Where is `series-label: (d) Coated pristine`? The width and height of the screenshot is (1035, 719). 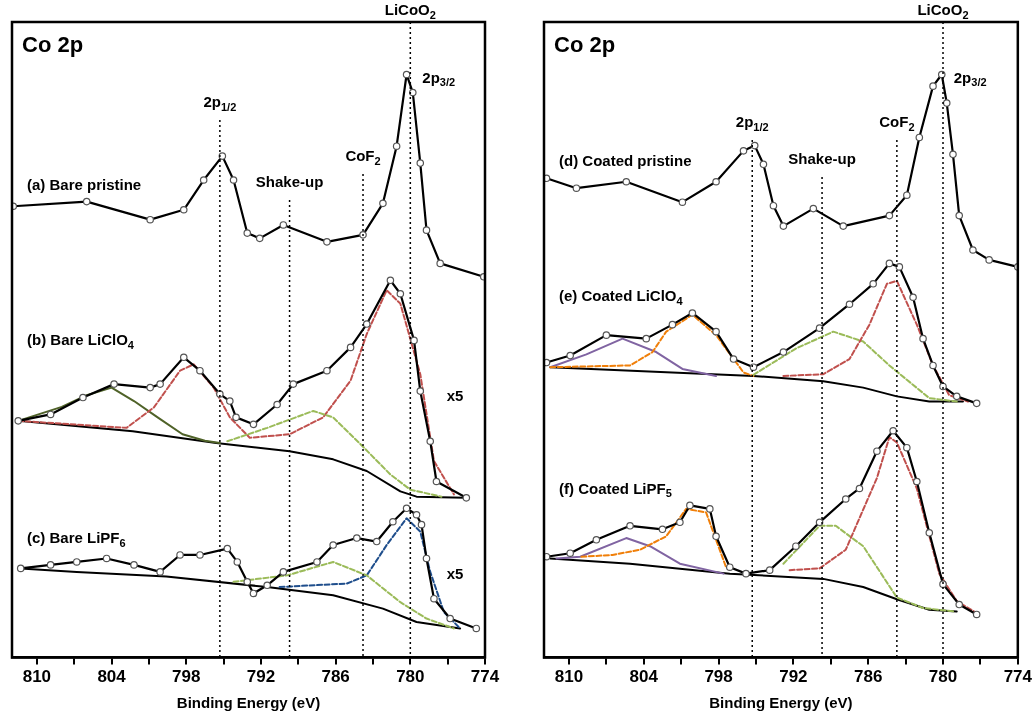 series-label: (d) Coated pristine is located at coordinates (625, 161).